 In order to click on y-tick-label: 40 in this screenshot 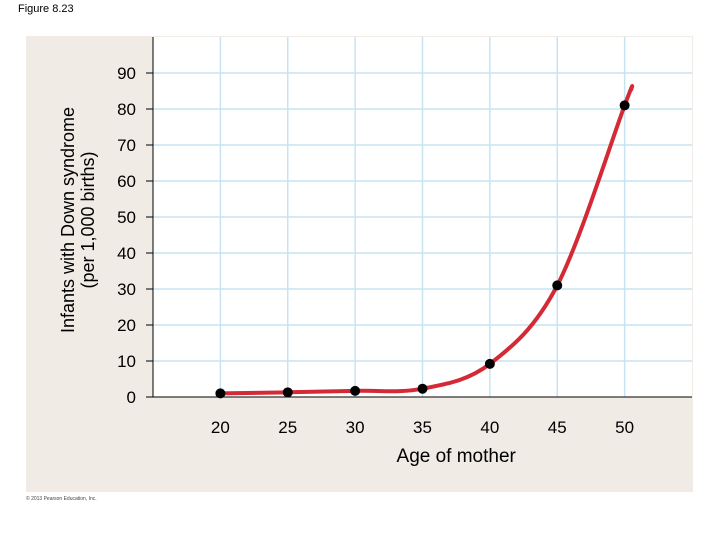, I will do `click(126, 253)`.